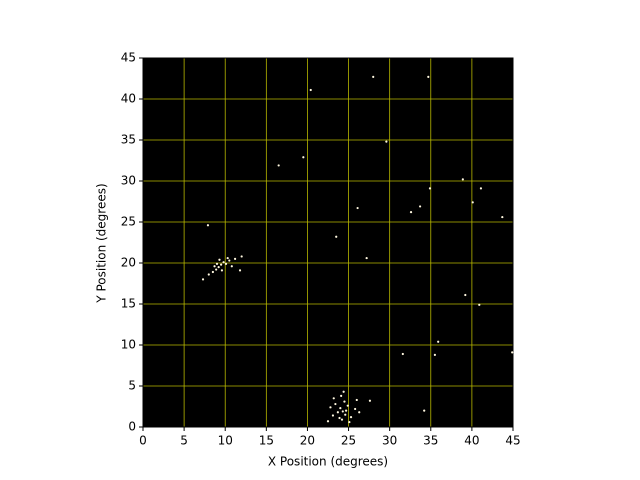  I want to click on y-tick-label: 10, so click(128, 345).